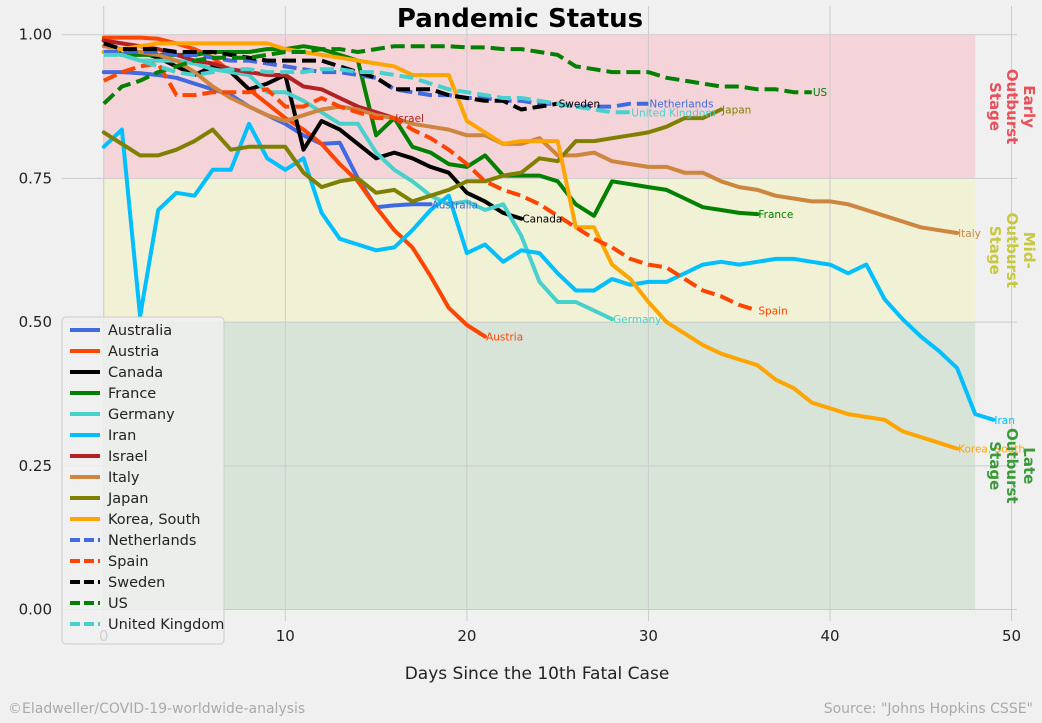 This screenshot has width=1042, height=723. Describe the element at coordinates (35, 178) in the screenshot. I see `y-tick-0.75: 0.75` at that location.